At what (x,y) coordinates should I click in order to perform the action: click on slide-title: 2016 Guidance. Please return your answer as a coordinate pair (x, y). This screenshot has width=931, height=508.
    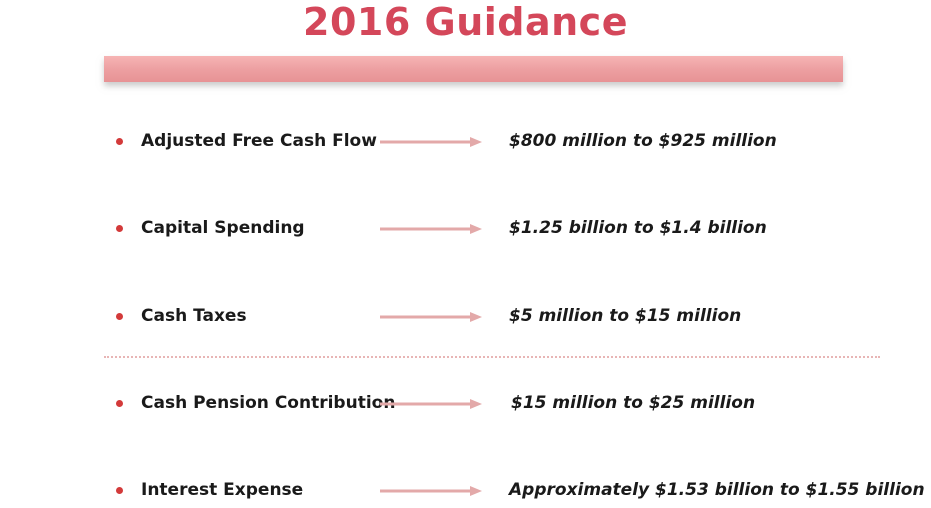
    Looking at the image, I should click on (465, 22).